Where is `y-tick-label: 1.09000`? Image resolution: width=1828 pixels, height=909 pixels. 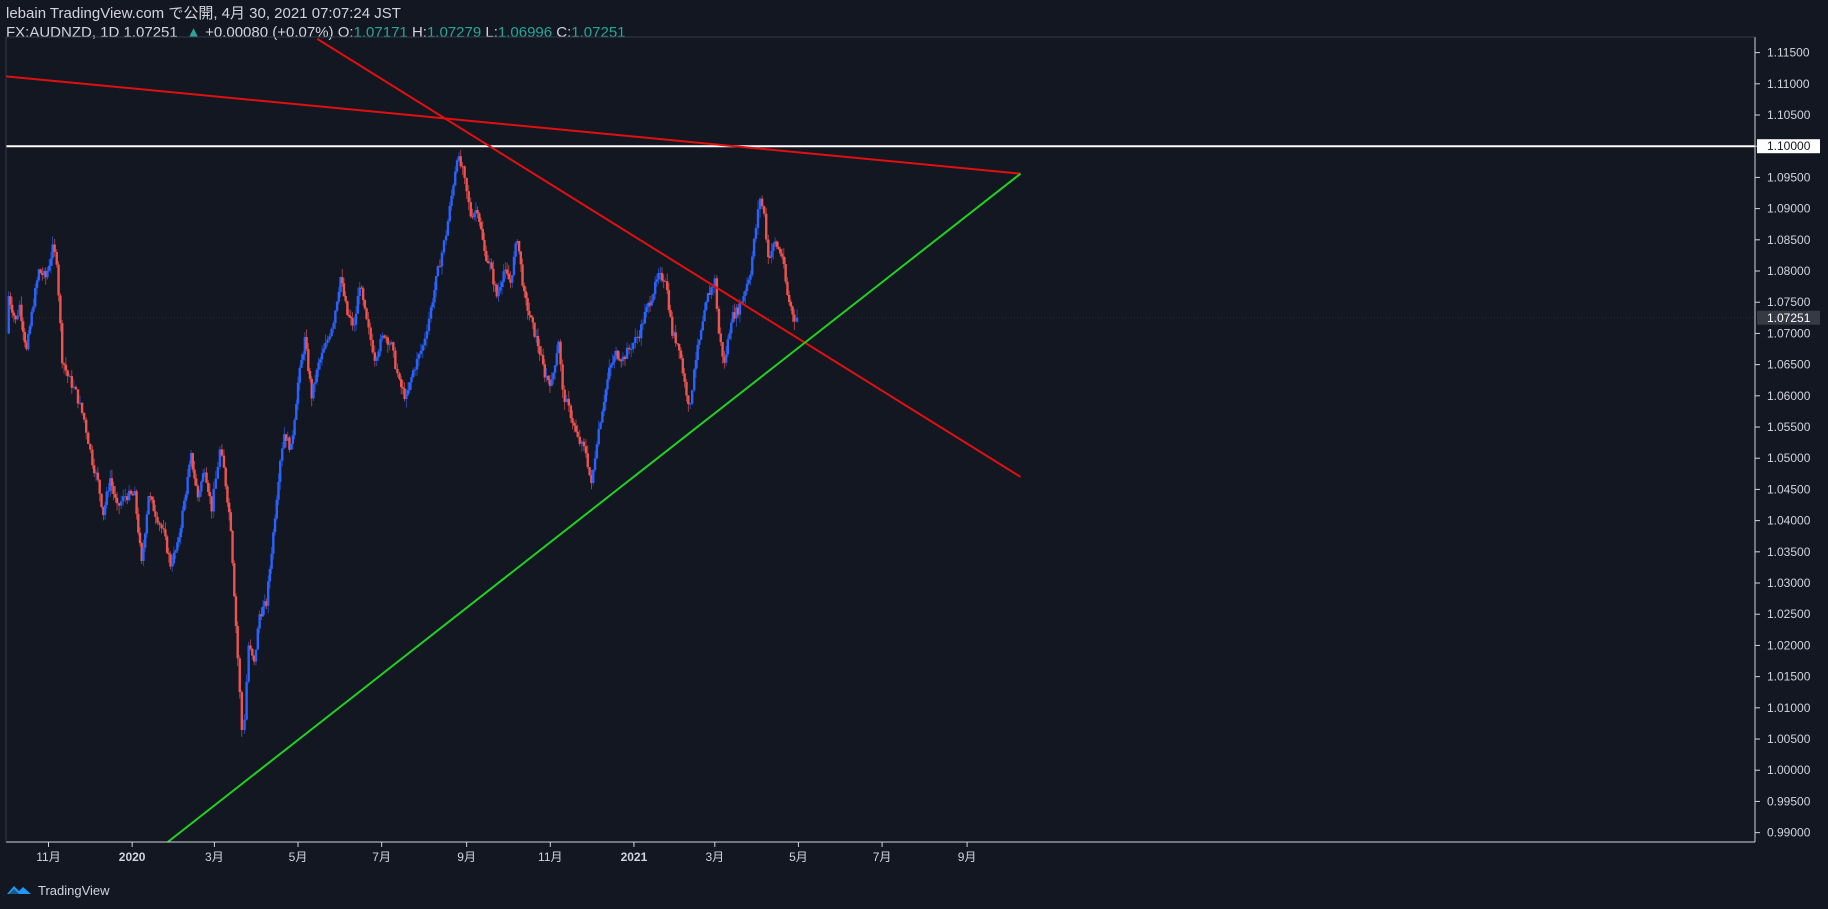 y-tick-label: 1.09000 is located at coordinates (1789, 209).